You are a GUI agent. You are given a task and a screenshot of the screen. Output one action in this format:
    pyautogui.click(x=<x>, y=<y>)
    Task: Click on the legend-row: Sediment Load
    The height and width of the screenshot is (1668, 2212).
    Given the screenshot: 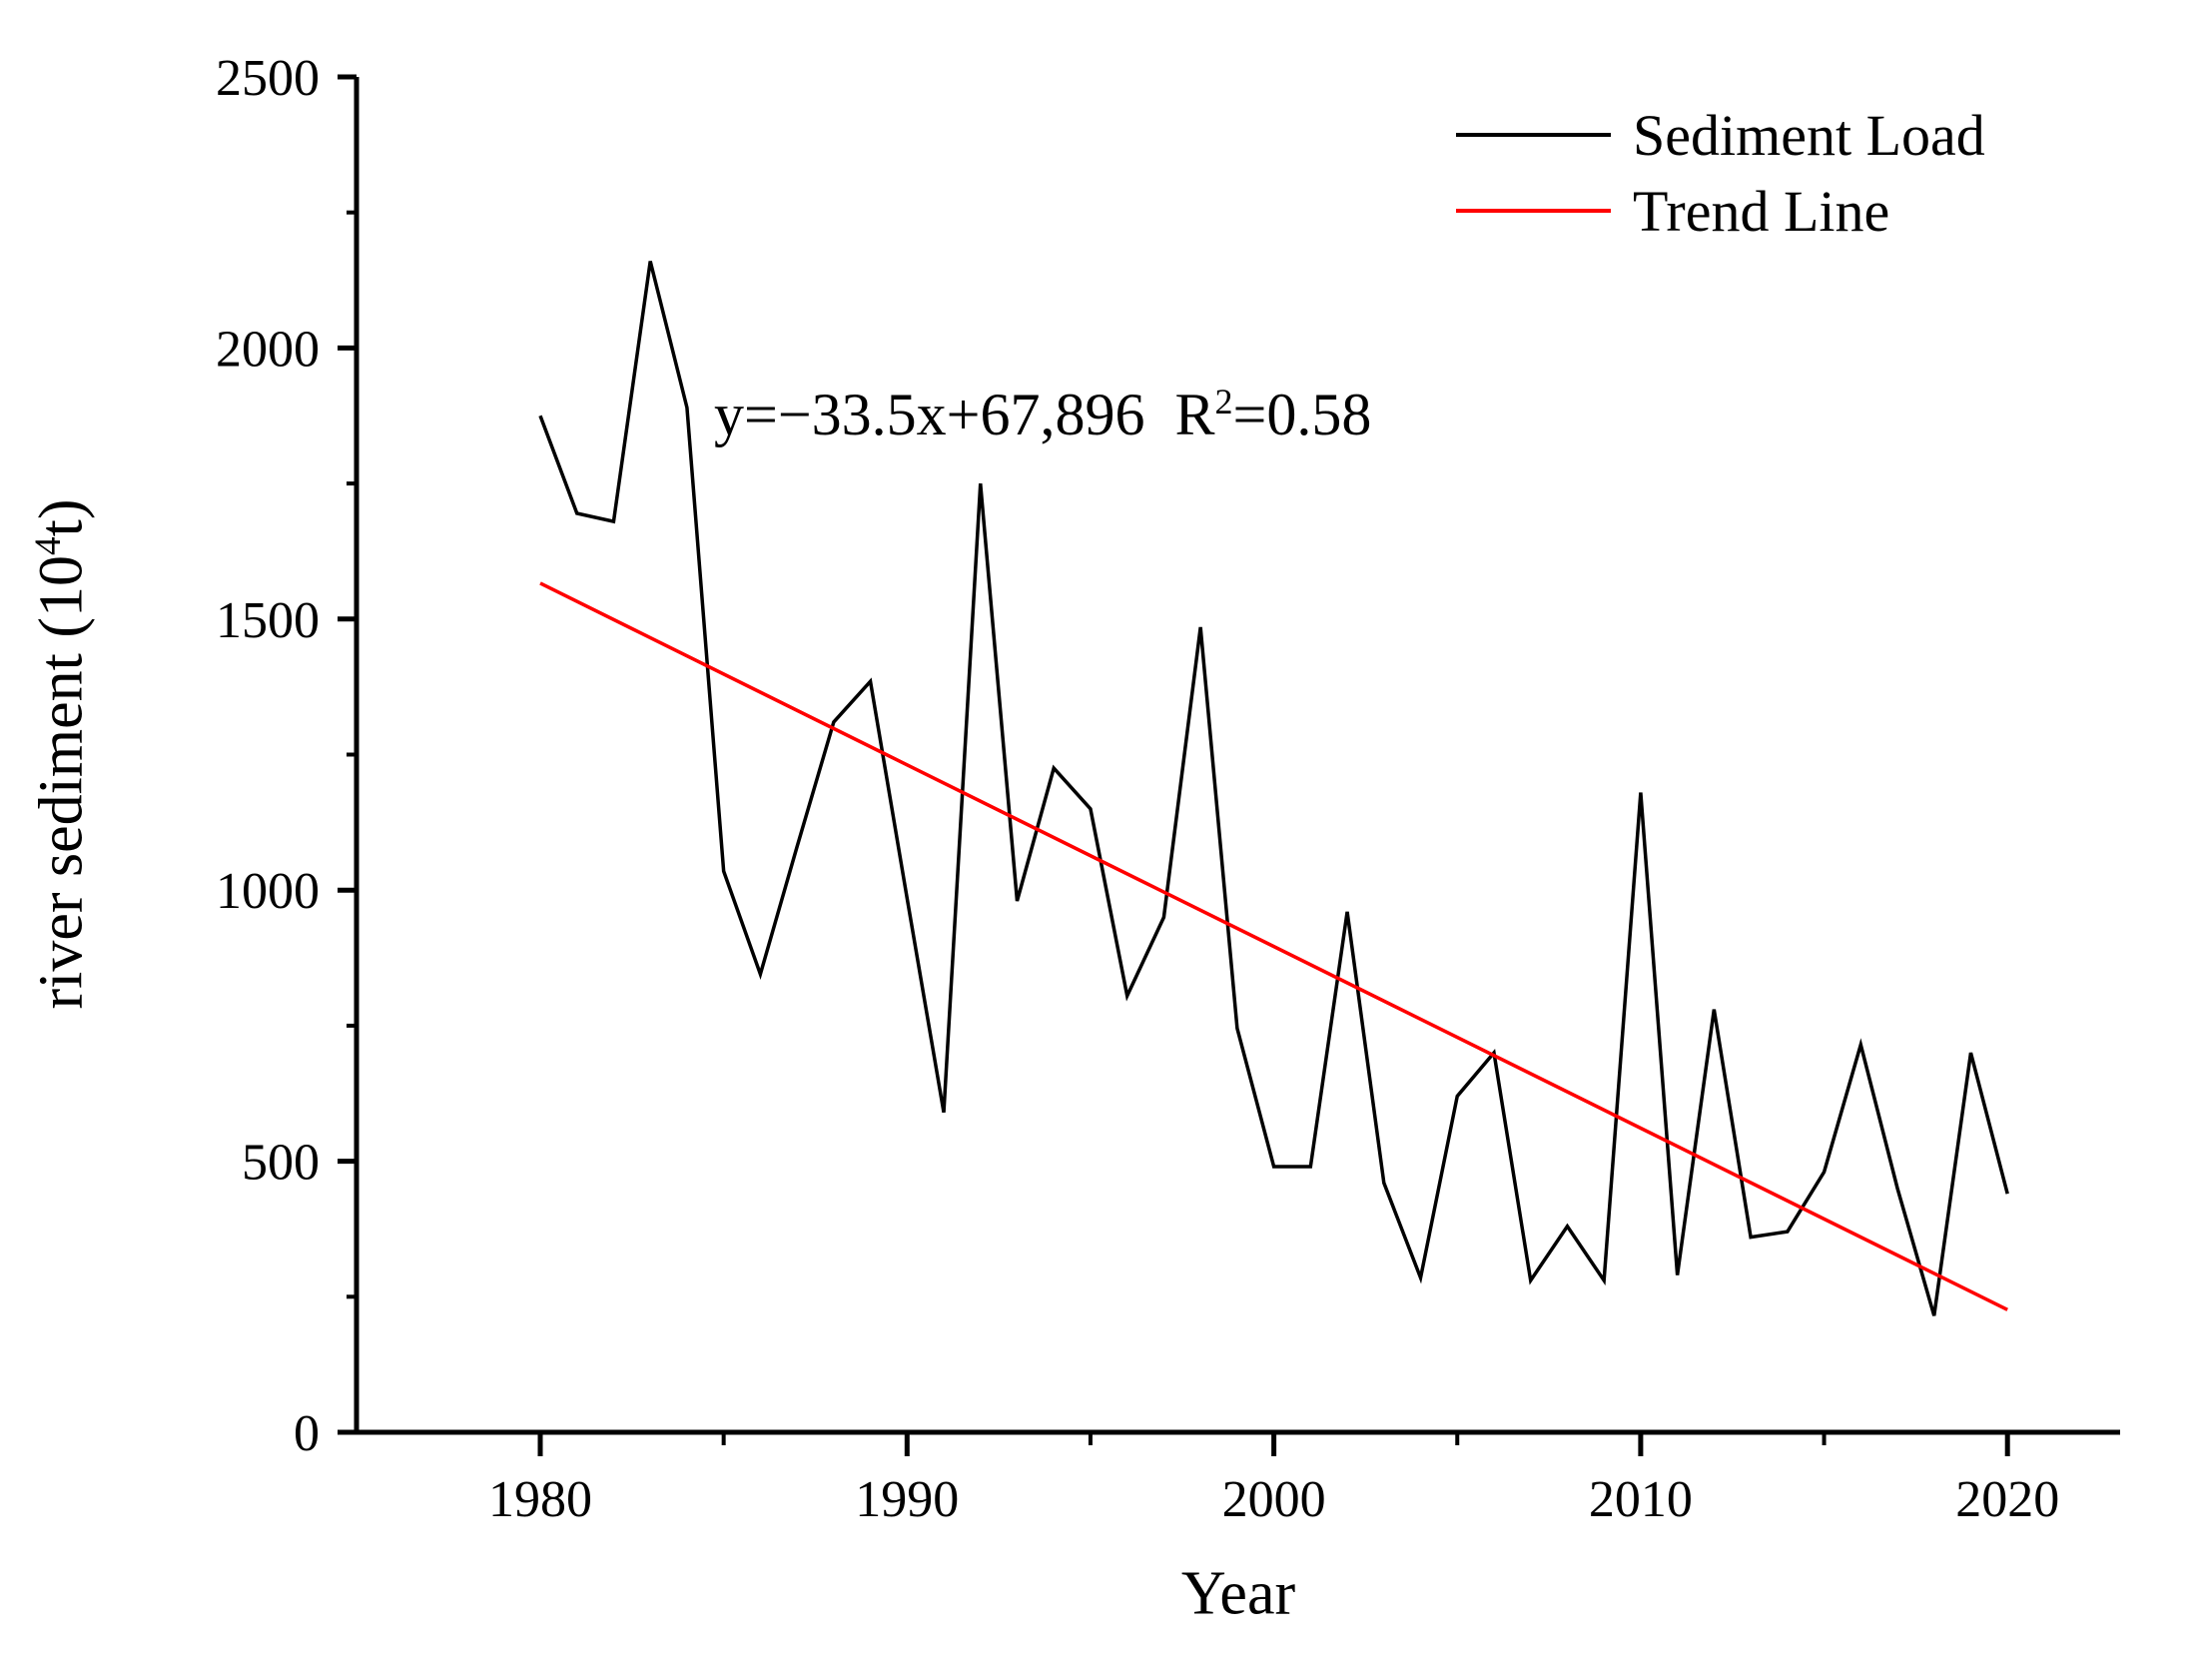 What is the action you would take?
    pyautogui.click(x=1720, y=135)
    